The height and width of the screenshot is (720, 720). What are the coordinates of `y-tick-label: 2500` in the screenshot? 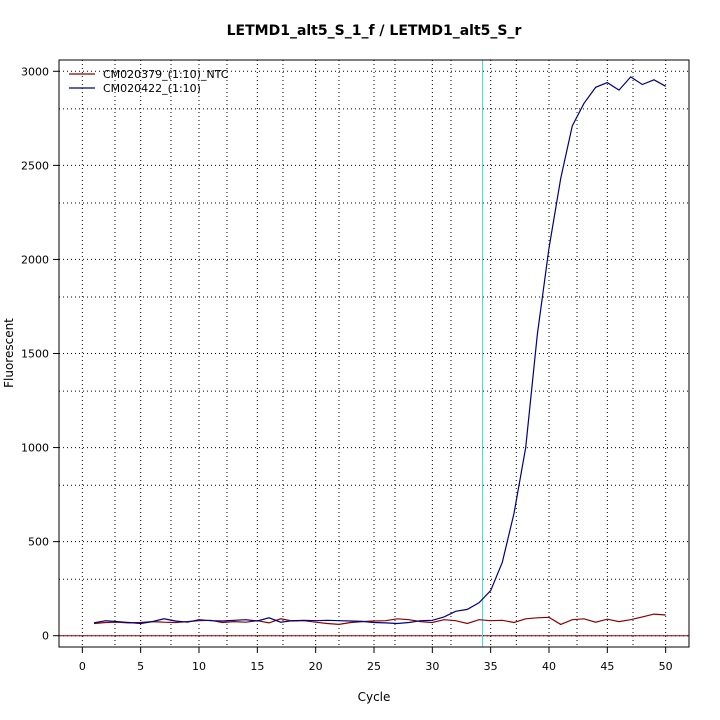 It's located at (35, 165).